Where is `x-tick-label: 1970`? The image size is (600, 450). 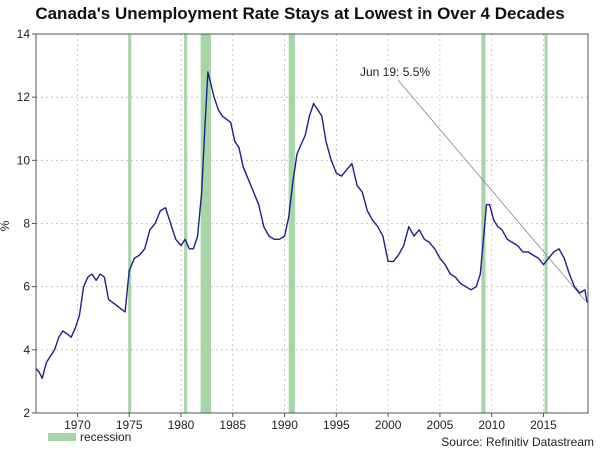 x-tick-label: 1970 is located at coordinates (77, 425).